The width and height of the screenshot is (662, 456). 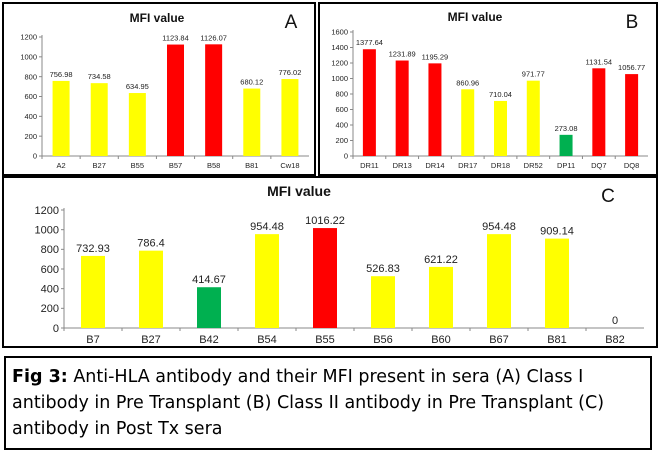 What do you see at coordinates (631, 67) in the screenshot?
I see `chart-b-data-label: 1056.77` at bounding box center [631, 67].